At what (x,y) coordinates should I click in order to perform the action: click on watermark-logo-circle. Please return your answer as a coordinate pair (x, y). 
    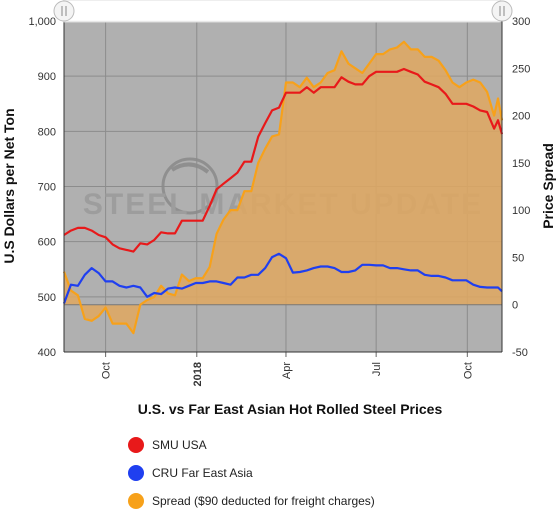
    Looking at the image, I should click on (190, 186).